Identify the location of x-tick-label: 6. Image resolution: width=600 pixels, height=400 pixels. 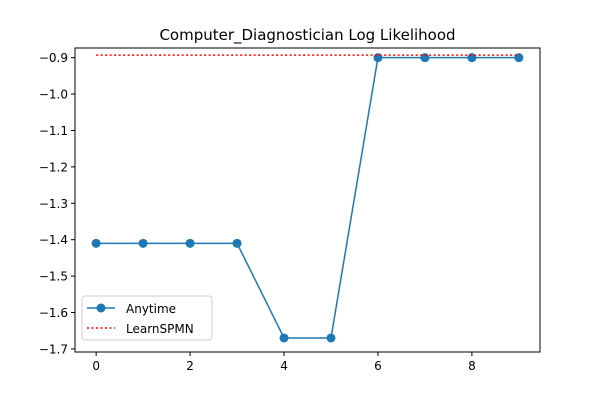
(378, 366).